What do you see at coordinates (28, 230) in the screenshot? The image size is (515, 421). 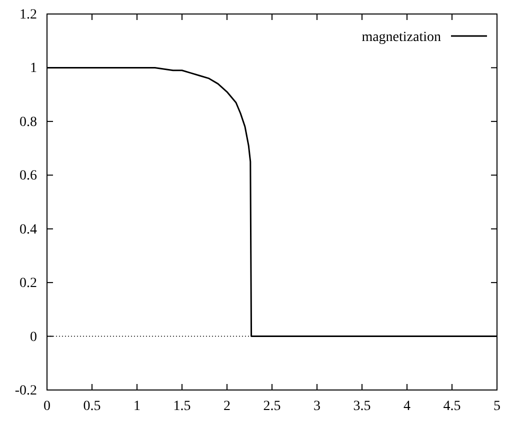 I see `y-tick-label: 0.4` at bounding box center [28, 230].